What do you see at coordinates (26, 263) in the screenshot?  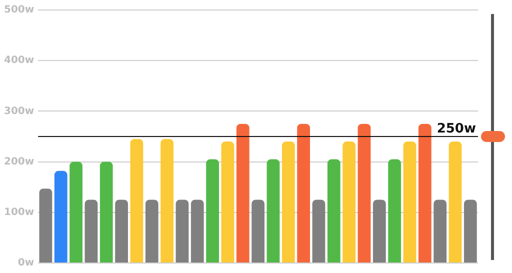 I see `y-tick-label: 0w` at bounding box center [26, 263].